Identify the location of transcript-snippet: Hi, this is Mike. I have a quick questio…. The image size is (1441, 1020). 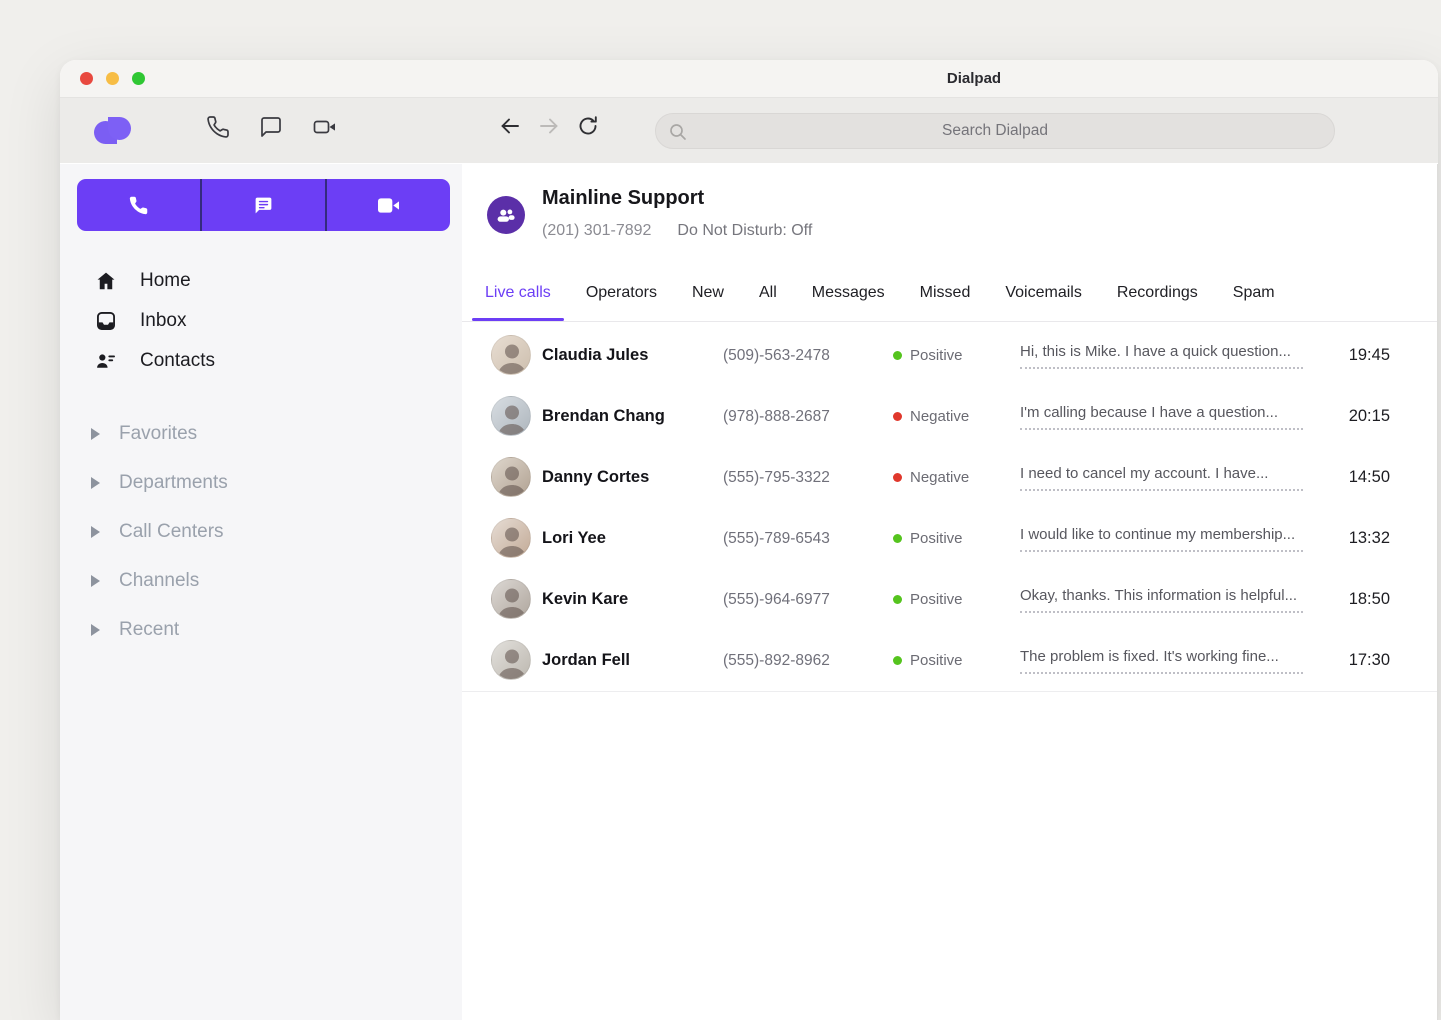
(1161, 356).